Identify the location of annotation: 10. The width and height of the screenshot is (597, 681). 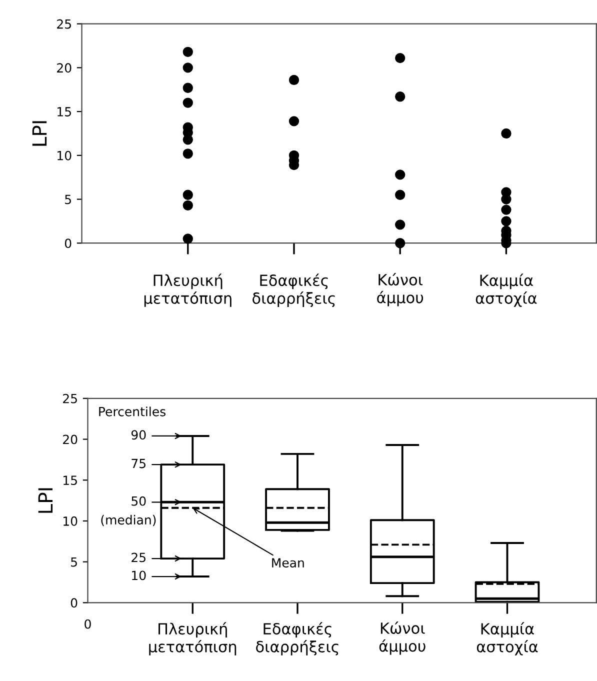
(139, 575).